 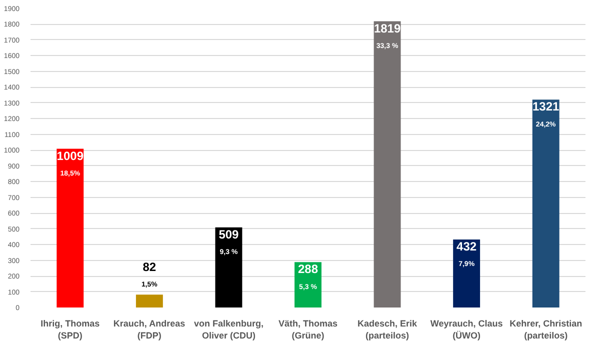 I want to click on x-tick-label: Ihrig, Thomas (SPD), so click(x=70, y=329).